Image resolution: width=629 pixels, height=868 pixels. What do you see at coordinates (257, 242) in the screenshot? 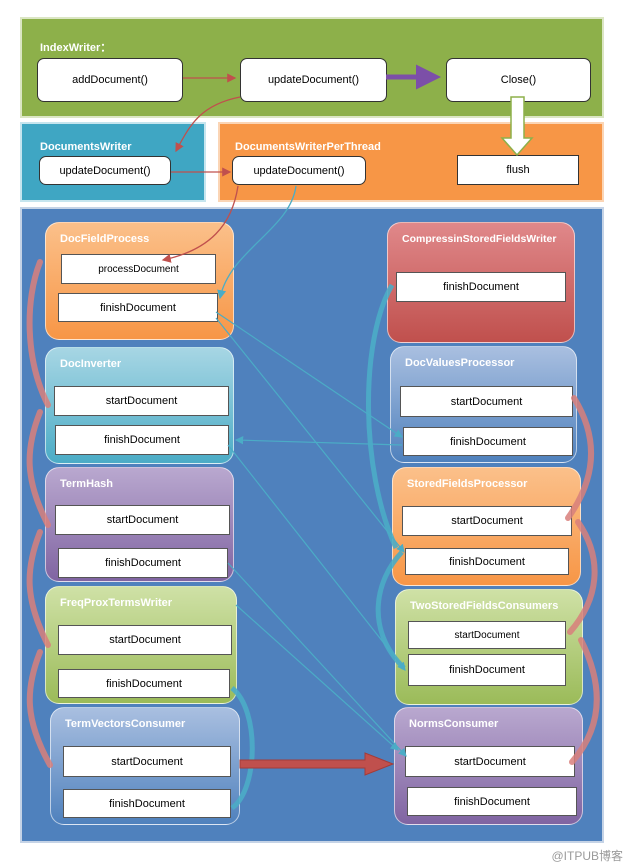
I see `arrow-flush-to-finish` at bounding box center [257, 242].